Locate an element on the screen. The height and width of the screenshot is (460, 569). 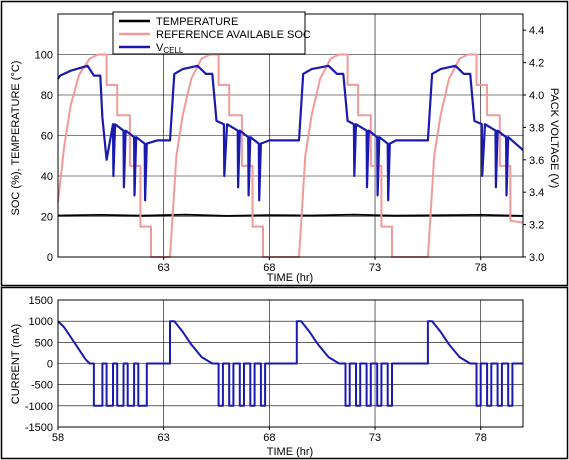
bottom-y-tick-label: 1000 is located at coordinates (41, 322).